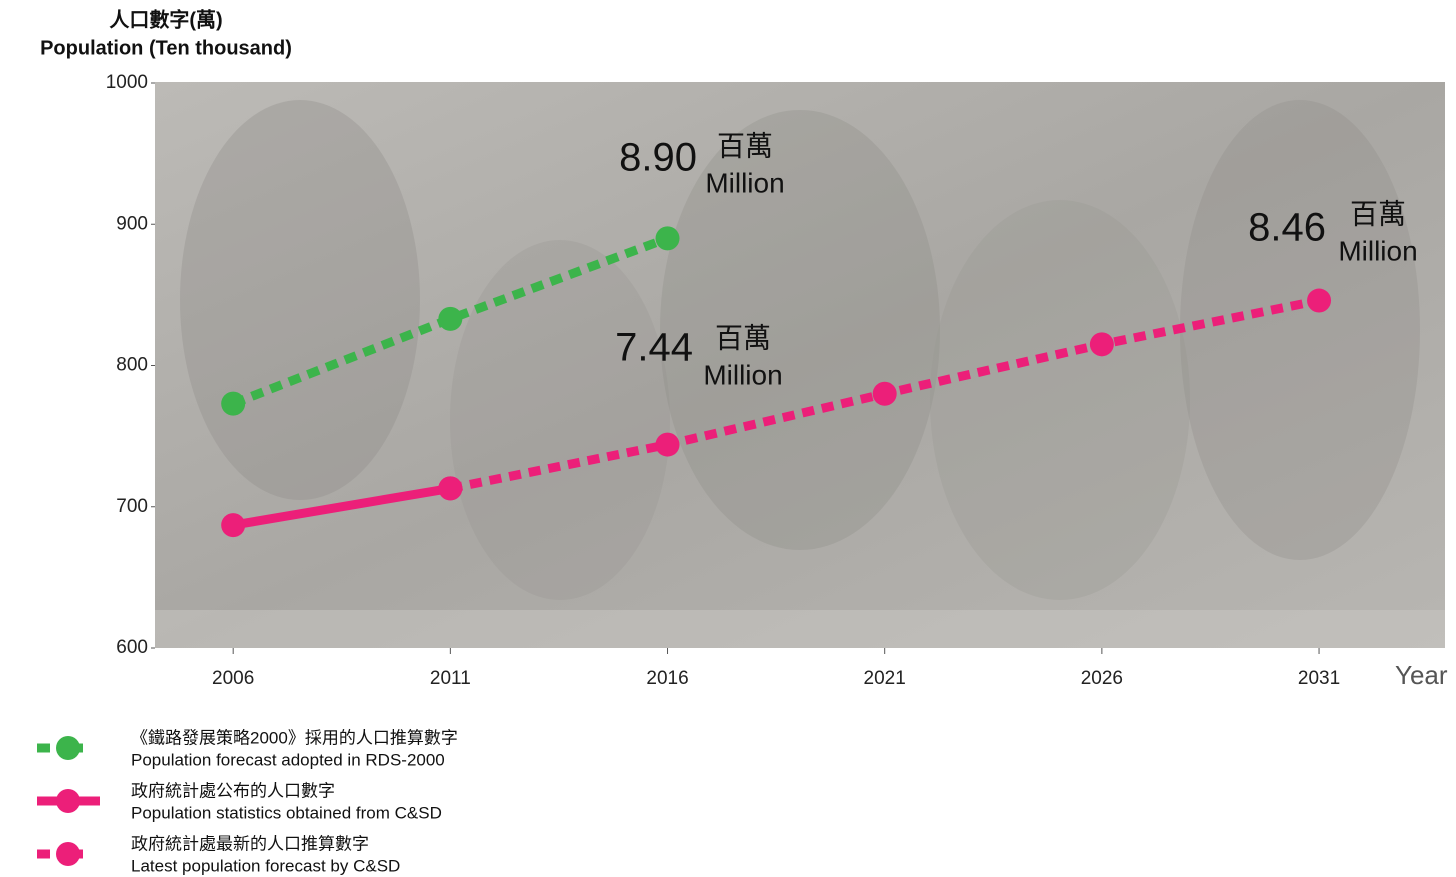 The height and width of the screenshot is (877, 1456). What do you see at coordinates (1287, 228) in the screenshot?
I see `annotation-value: 8.46` at bounding box center [1287, 228].